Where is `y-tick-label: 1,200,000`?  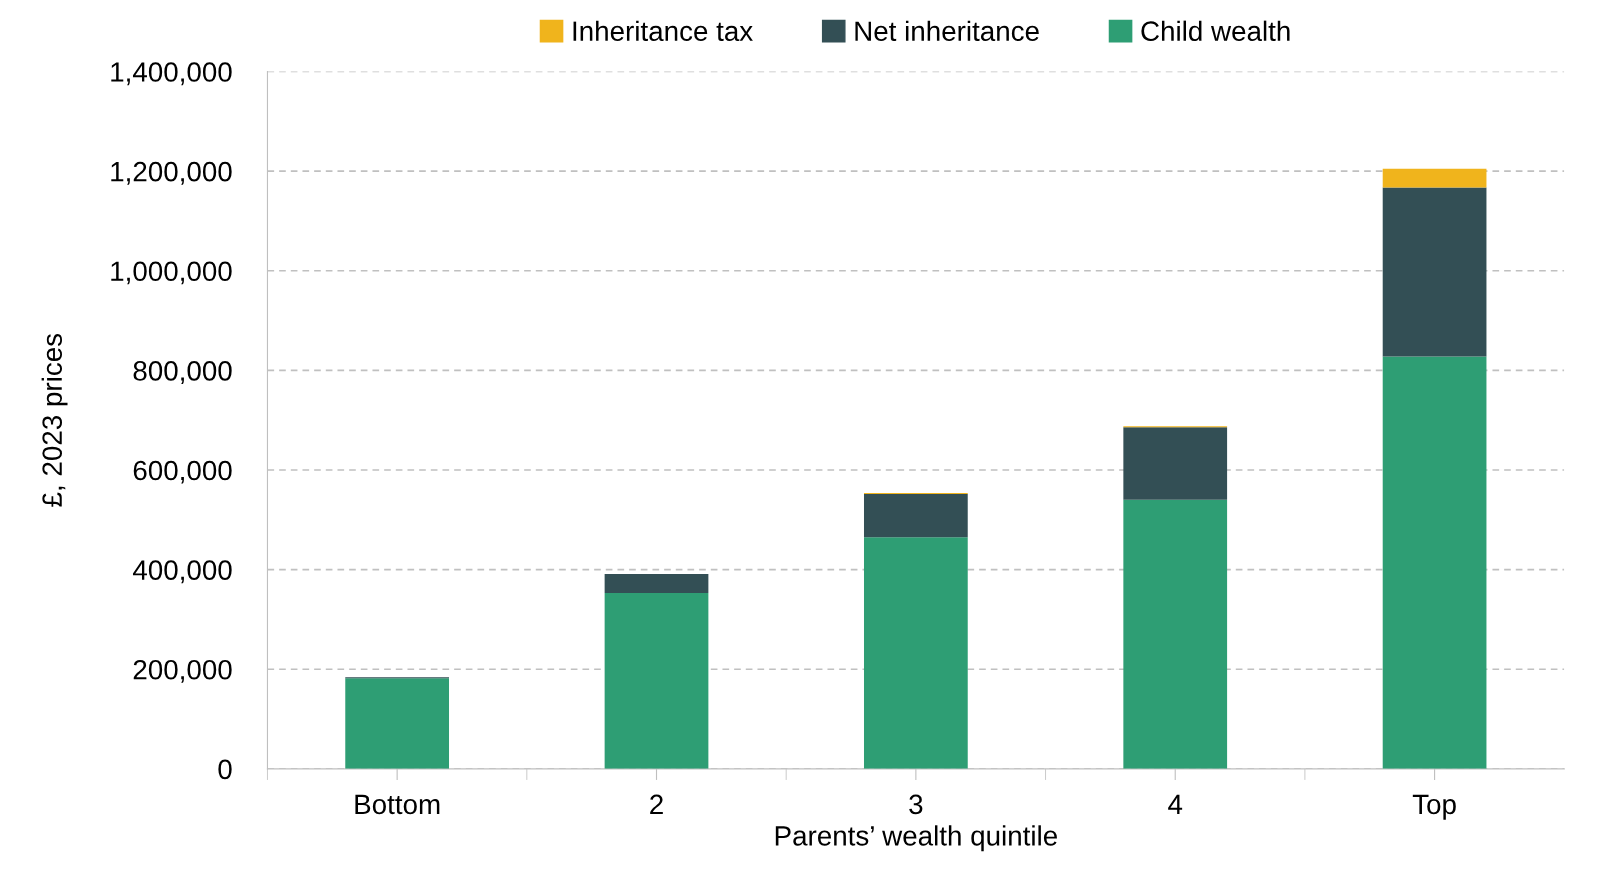 y-tick-label: 1,200,000 is located at coordinates (171, 173).